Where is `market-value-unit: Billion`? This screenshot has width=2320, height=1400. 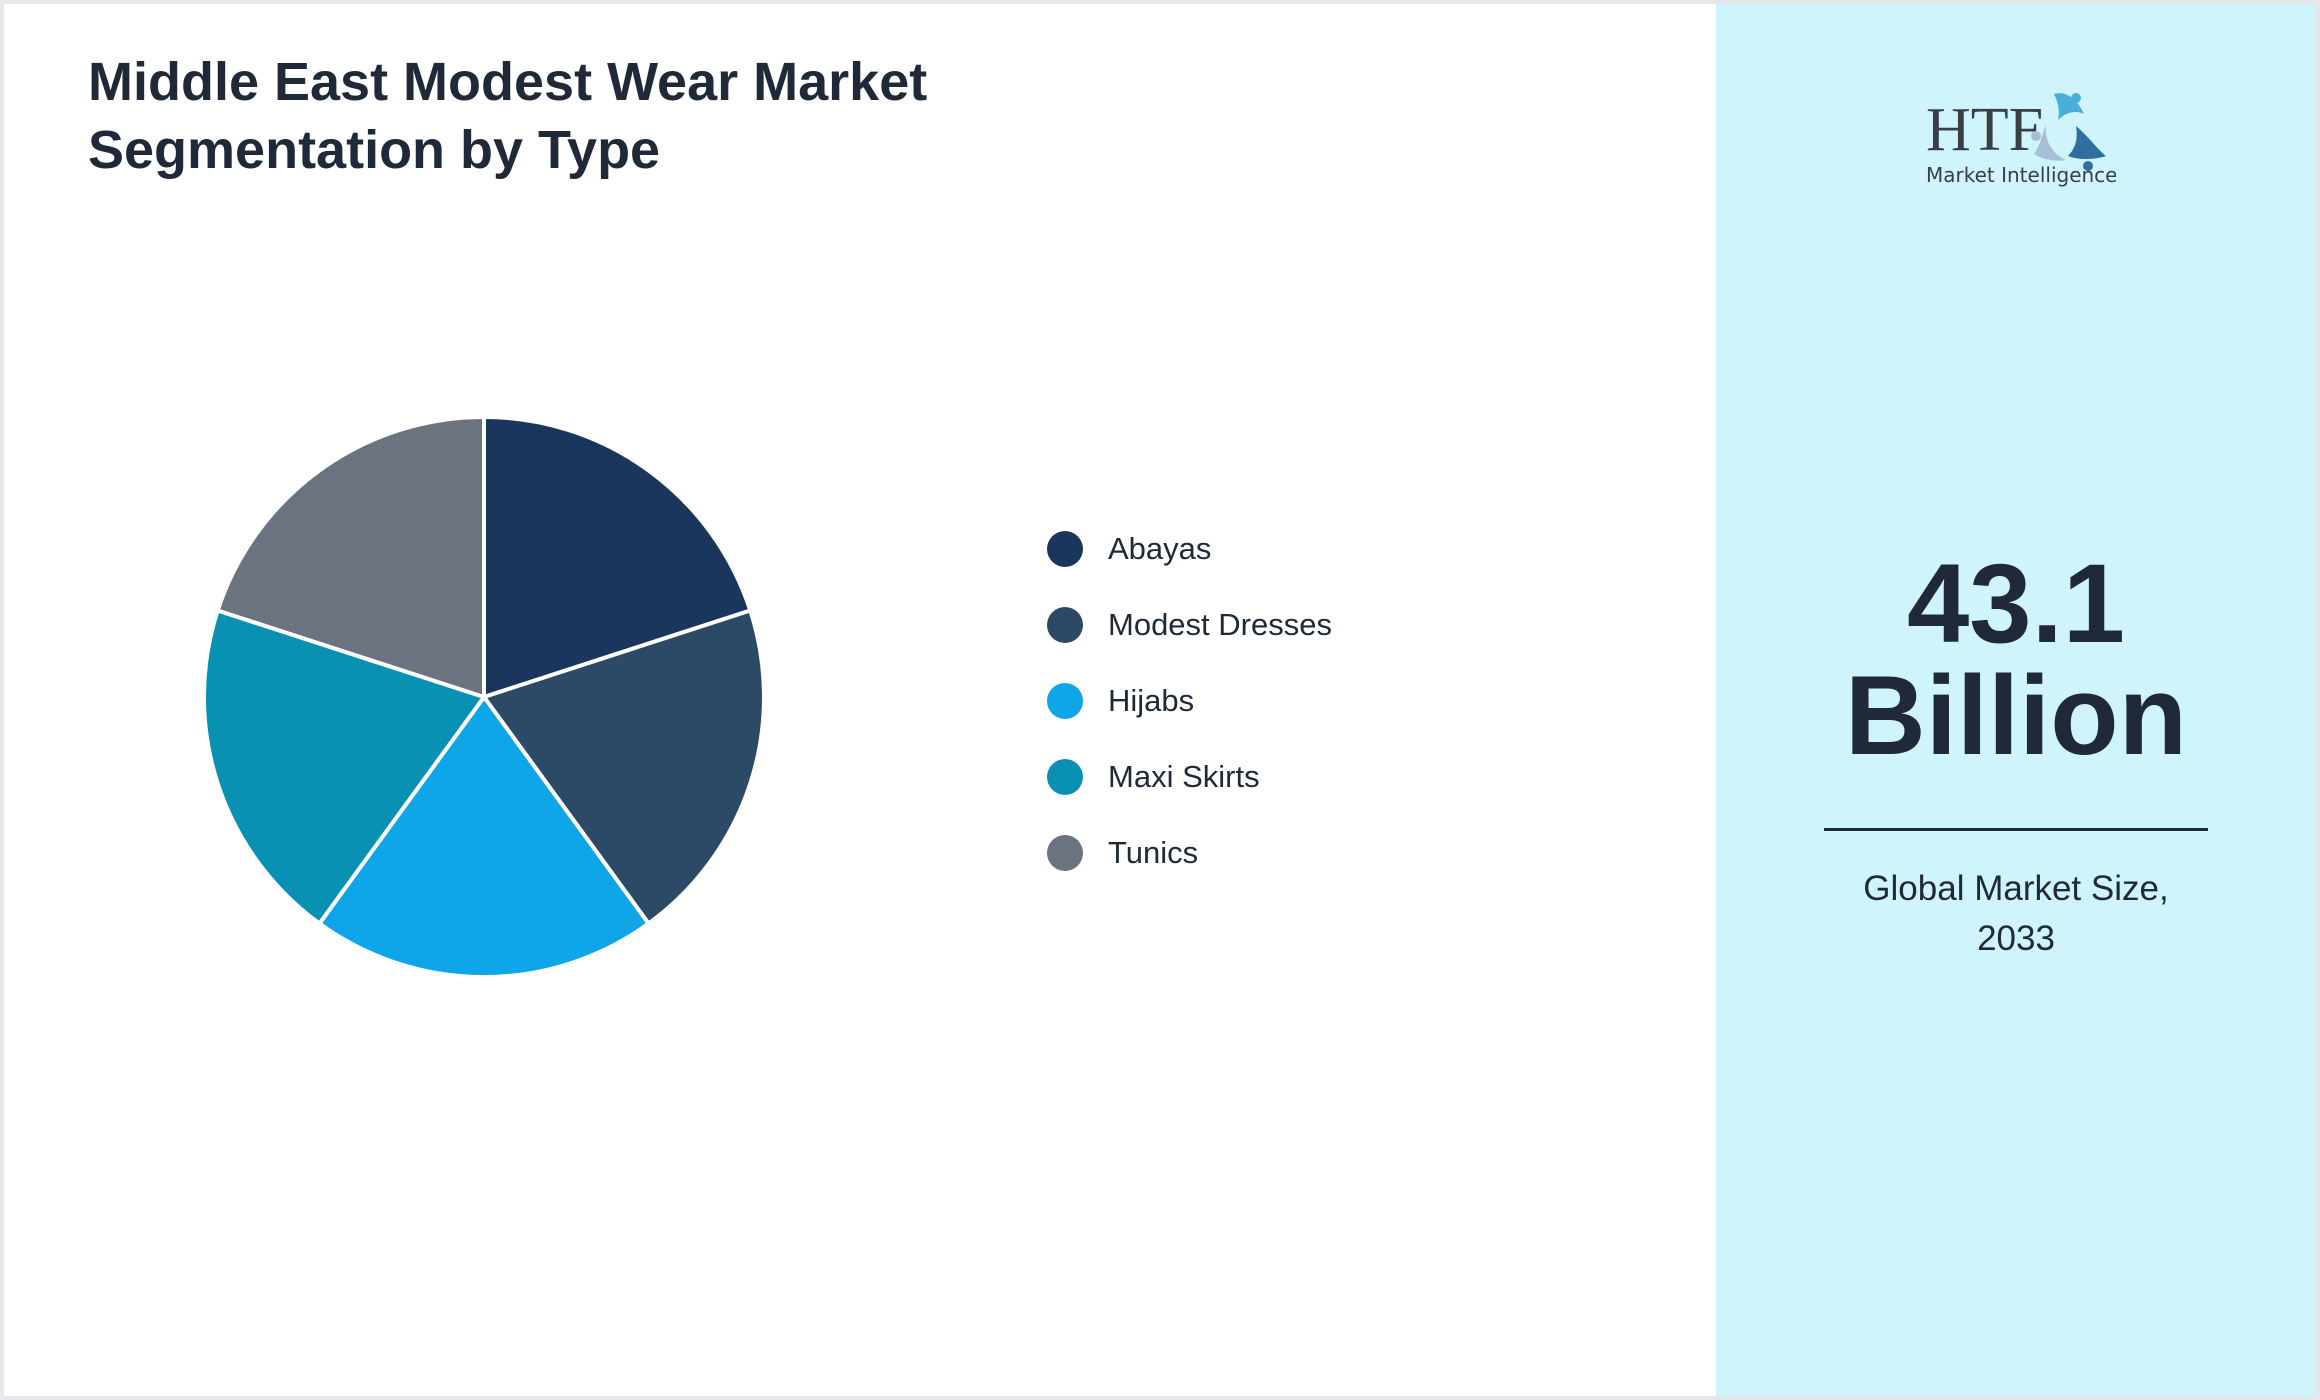 market-value-unit: Billion is located at coordinates (2016, 715).